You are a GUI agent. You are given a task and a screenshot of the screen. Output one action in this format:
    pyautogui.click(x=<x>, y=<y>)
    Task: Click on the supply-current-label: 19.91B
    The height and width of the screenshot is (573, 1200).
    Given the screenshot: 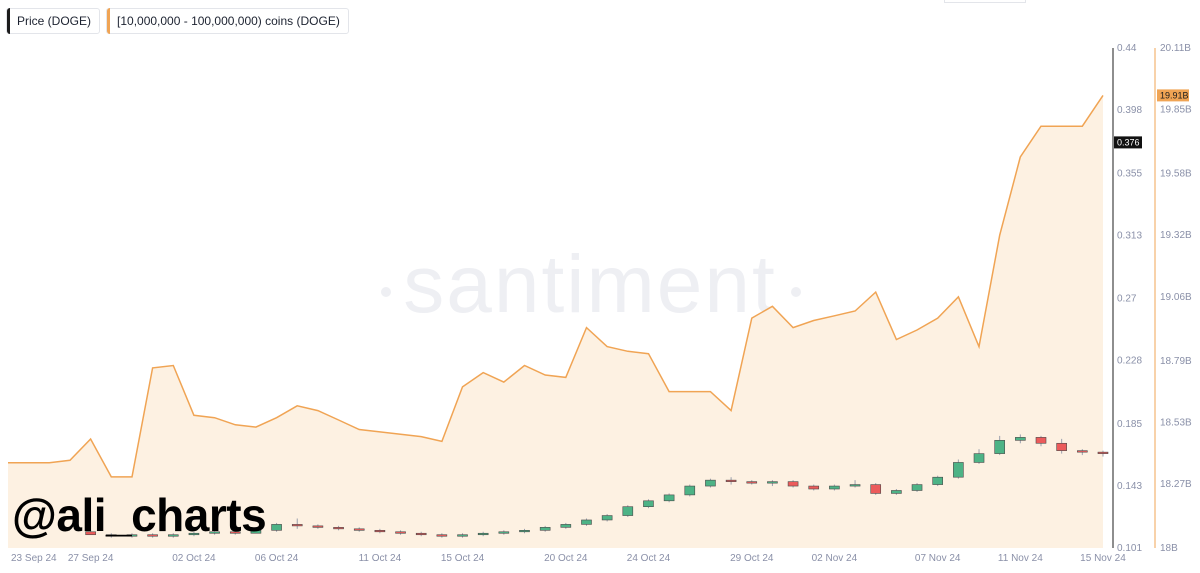 What is the action you would take?
    pyautogui.click(x=1174, y=95)
    